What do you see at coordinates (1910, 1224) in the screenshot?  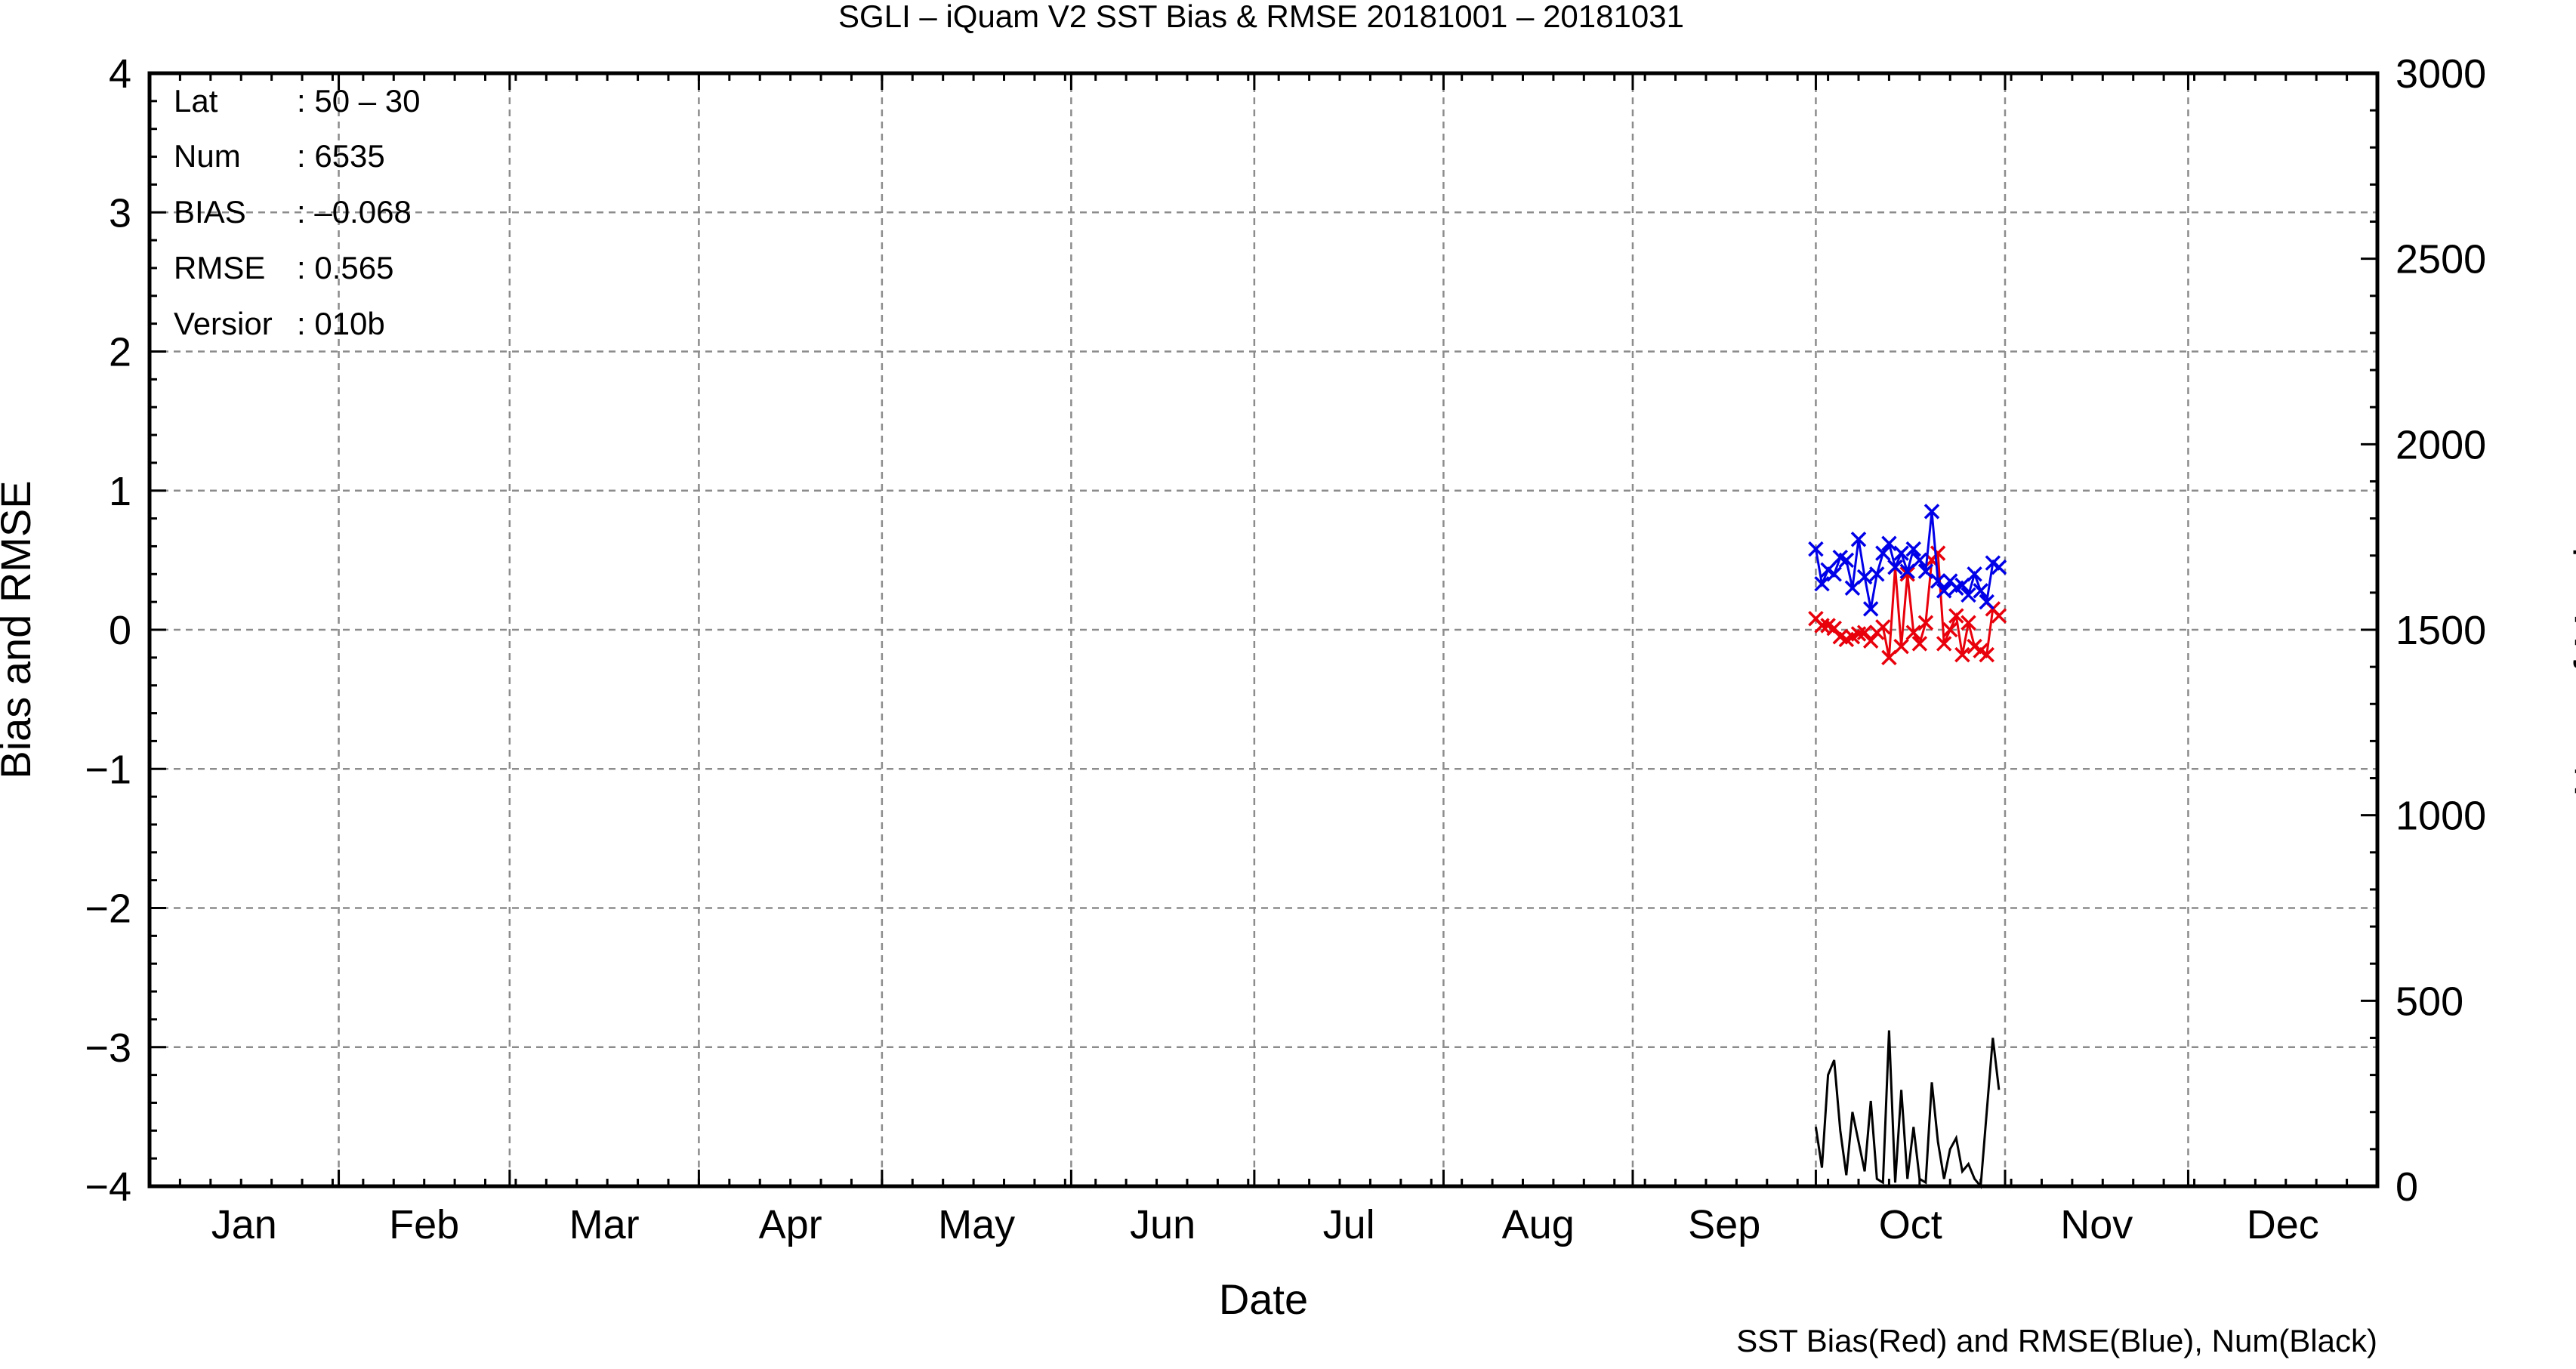 I see `x-tick-label: Oct` at bounding box center [1910, 1224].